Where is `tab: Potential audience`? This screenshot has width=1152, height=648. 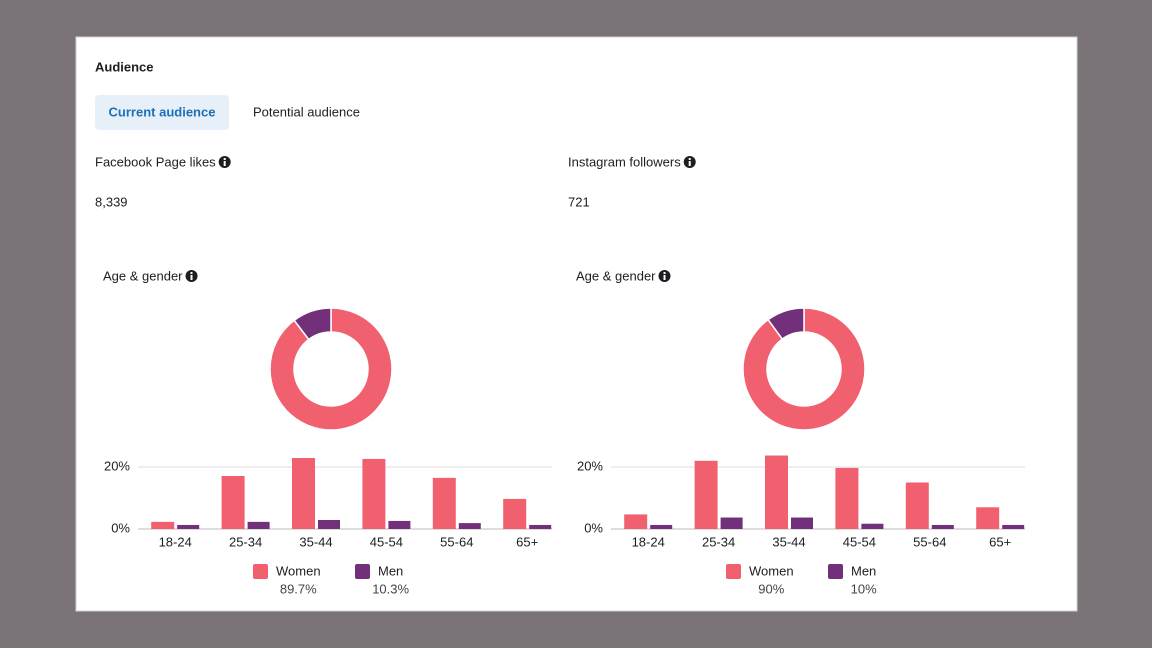 tab: Potential audience is located at coordinates (306, 111).